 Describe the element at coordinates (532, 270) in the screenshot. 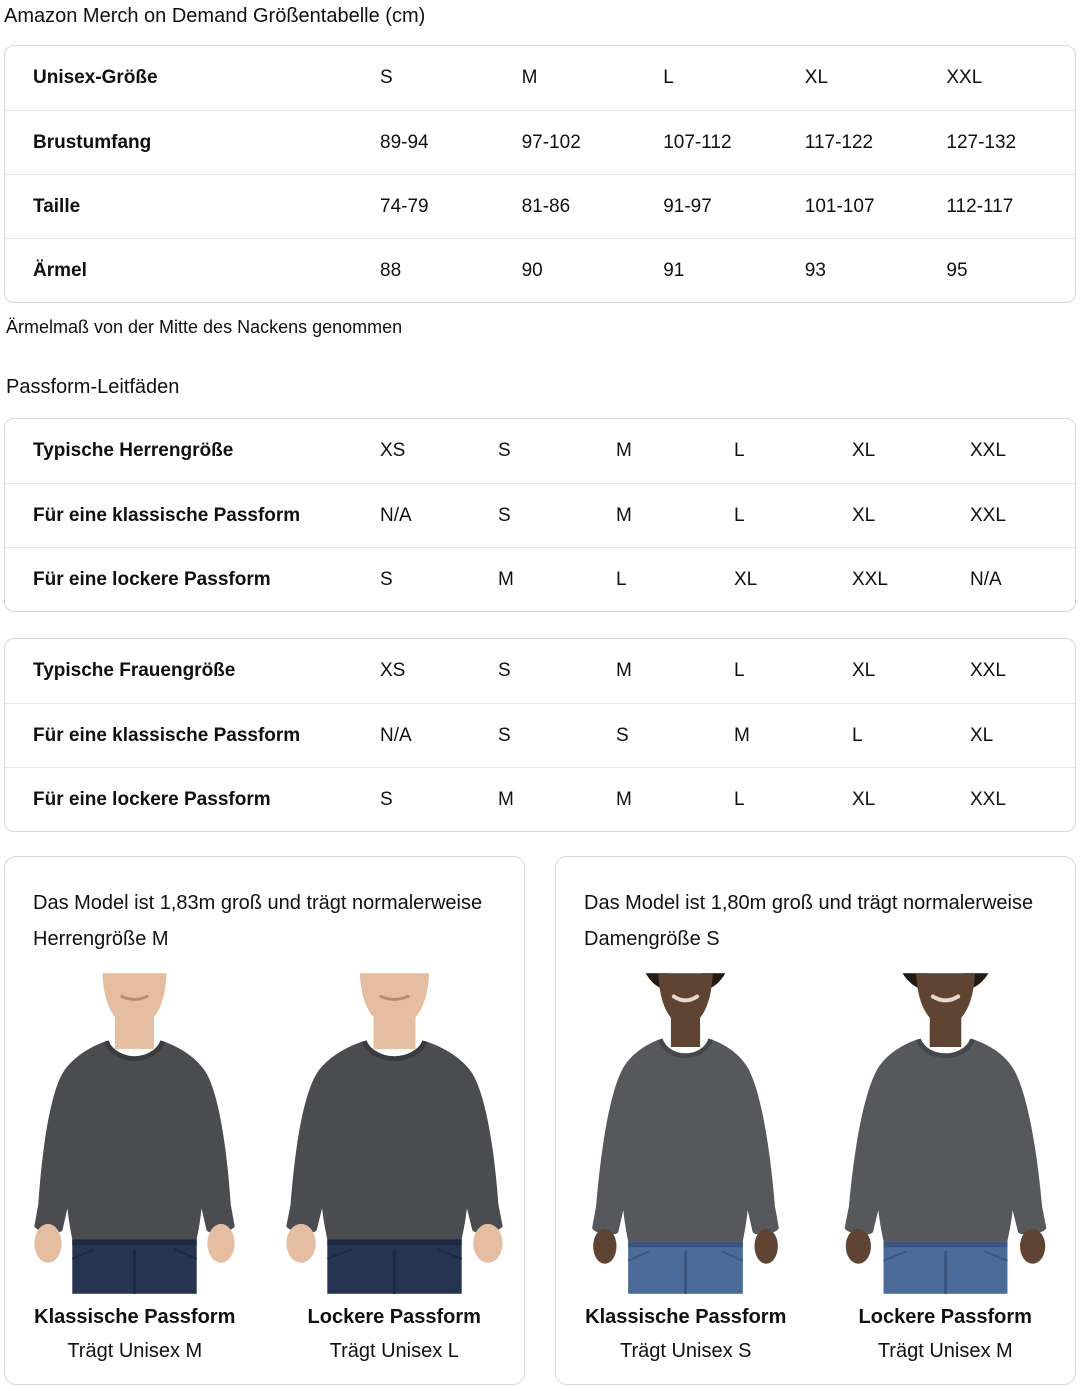

I see `cell-value: 90` at that location.